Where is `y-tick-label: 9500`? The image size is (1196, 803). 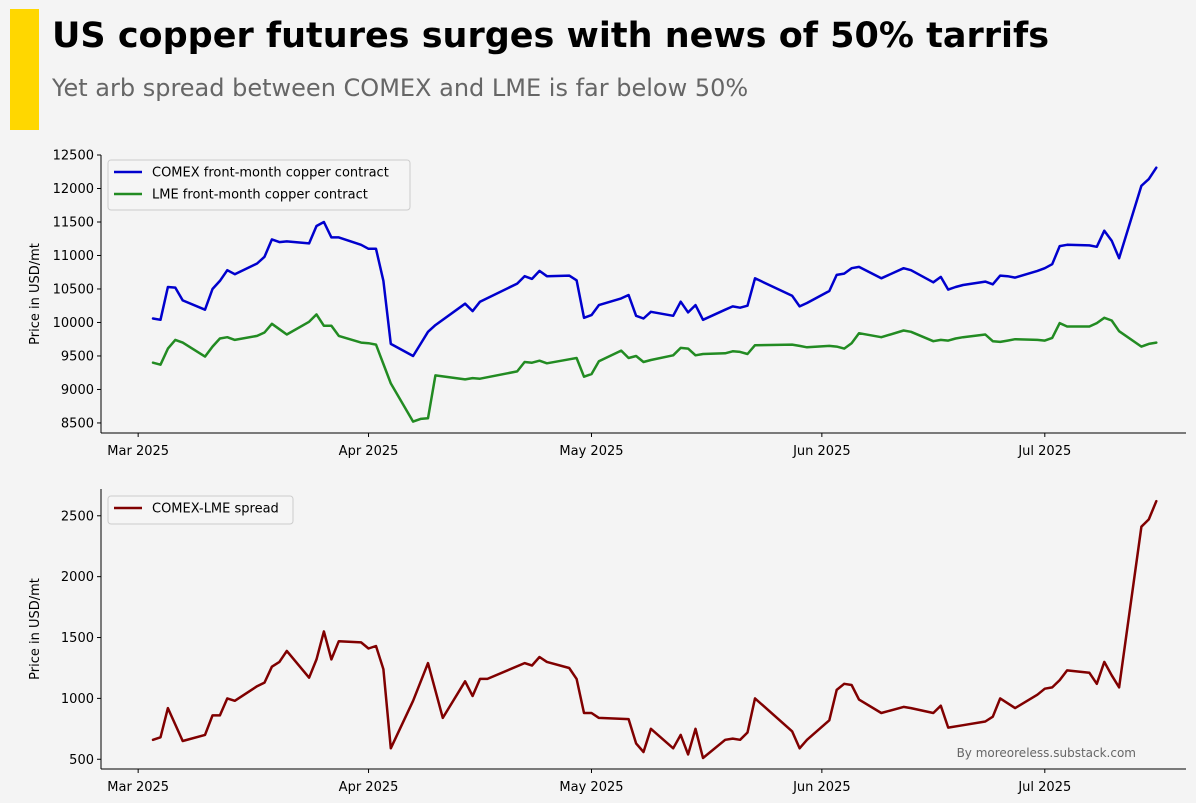 y-tick-label: 9500 is located at coordinates (77, 356).